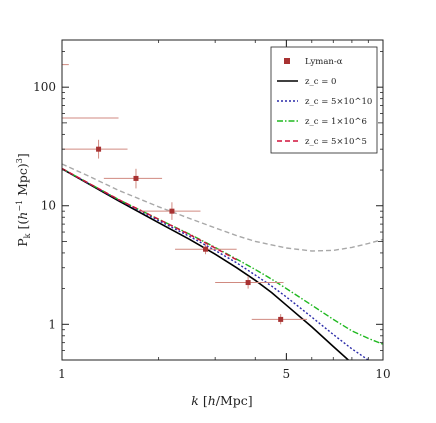  What do you see at coordinates (382, 374) in the screenshot?
I see `x-tick-label: 10` at bounding box center [382, 374].